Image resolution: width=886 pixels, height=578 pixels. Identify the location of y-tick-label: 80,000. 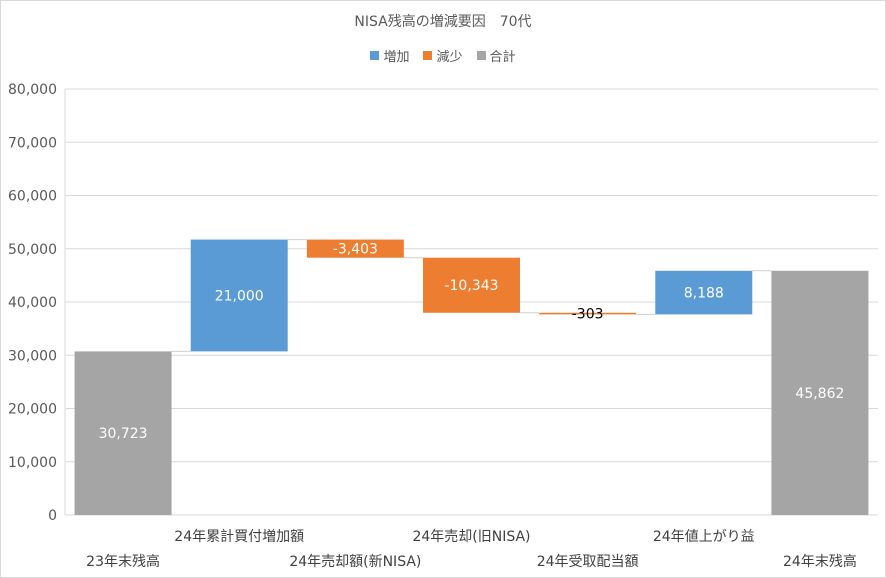
(32, 90).